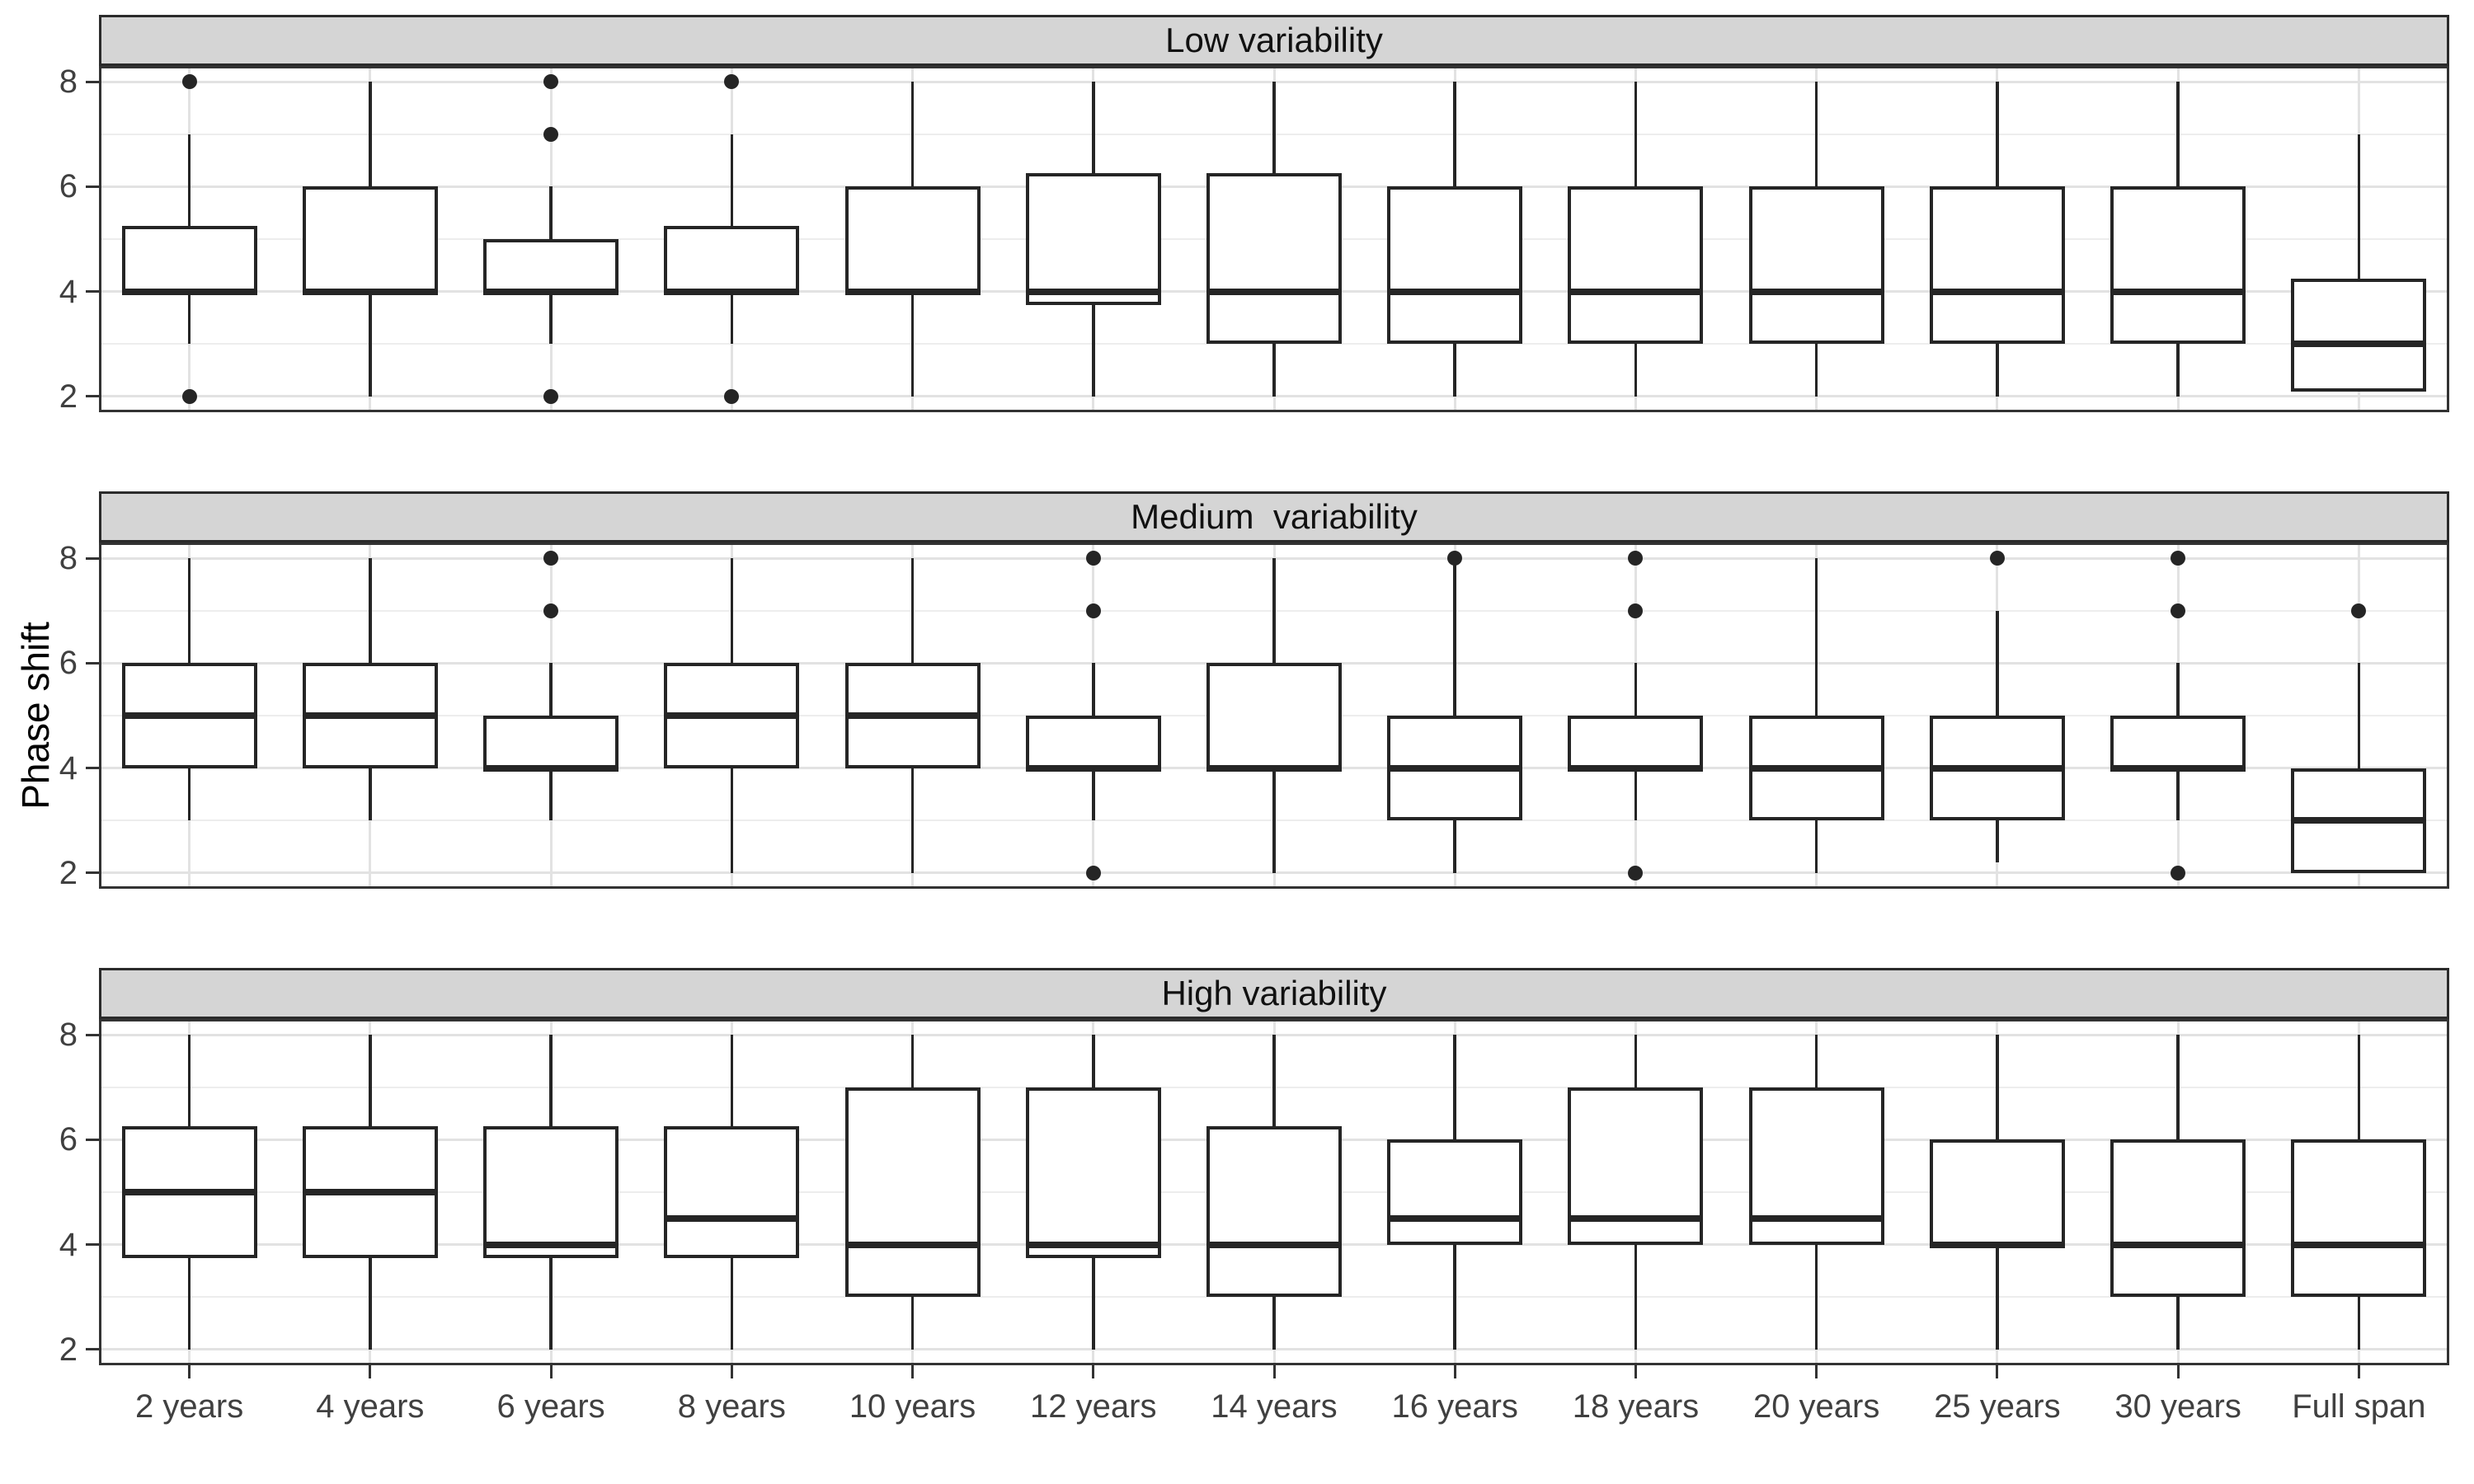 Image resolution: width=2474 pixels, height=1484 pixels. What do you see at coordinates (68, 186) in the screenshot?
I see `y-tick-label: 6` at bounding box center [68, 186].